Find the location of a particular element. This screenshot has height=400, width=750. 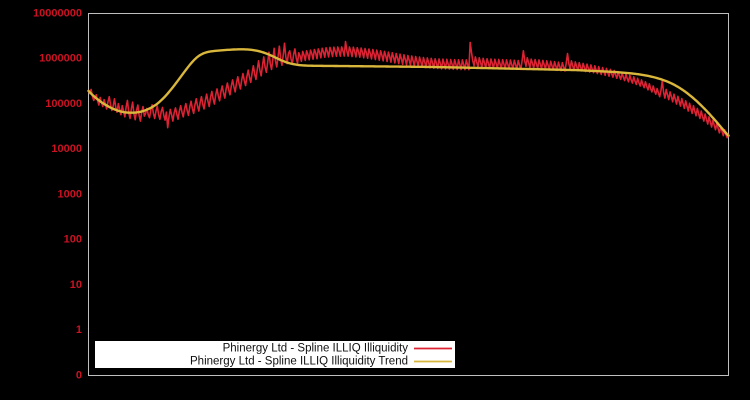

y-tick-label: 1000000 is located at coordinates (60, 59).